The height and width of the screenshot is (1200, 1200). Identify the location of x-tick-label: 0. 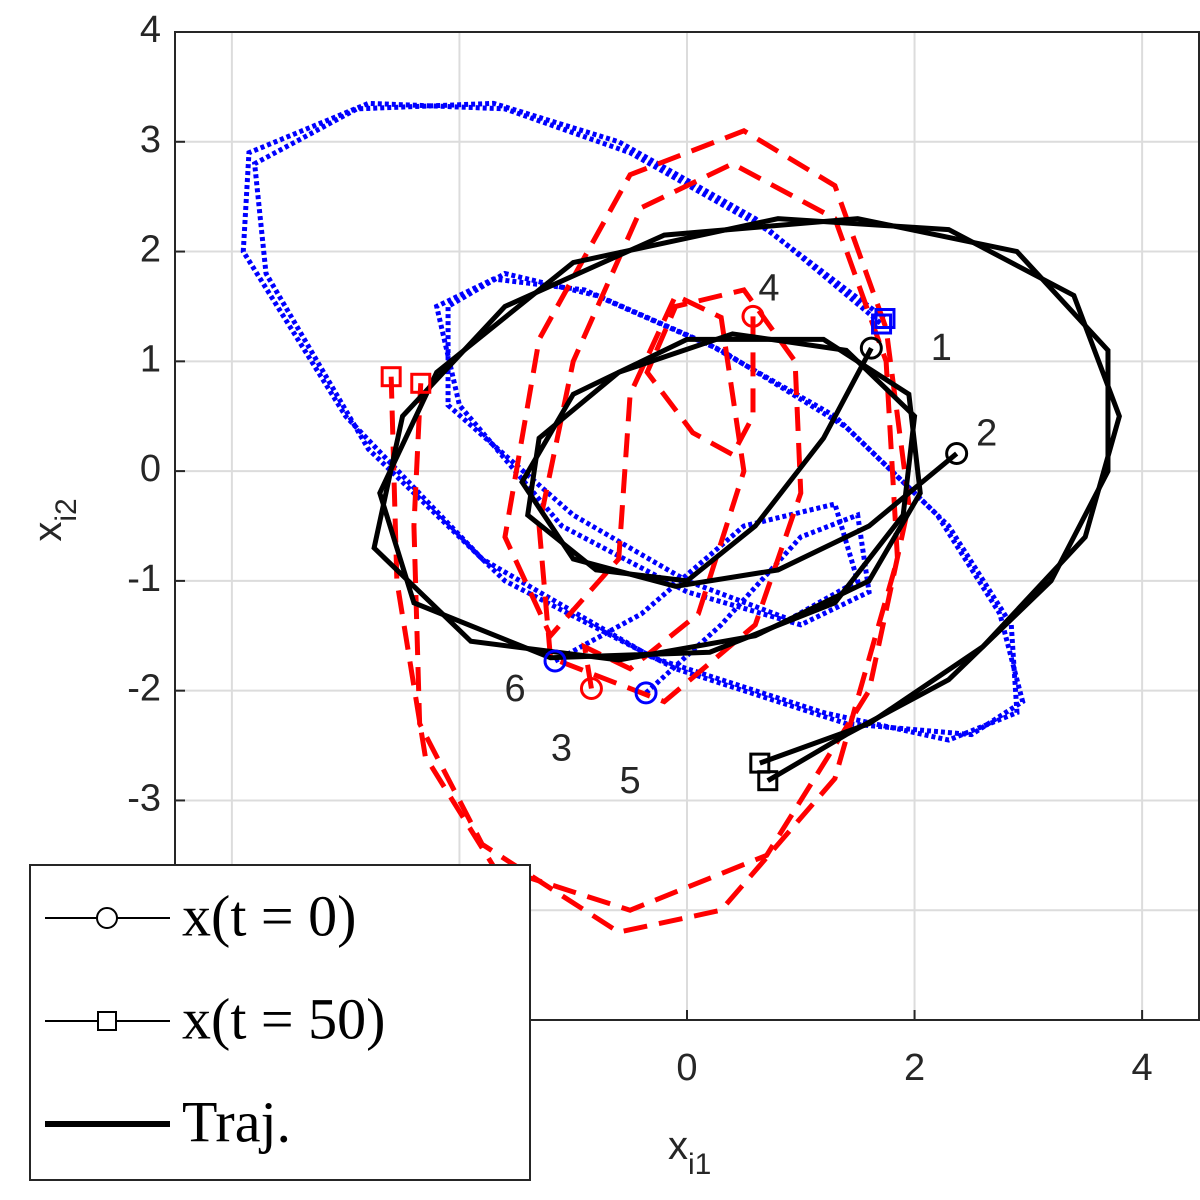
(686, 1068).